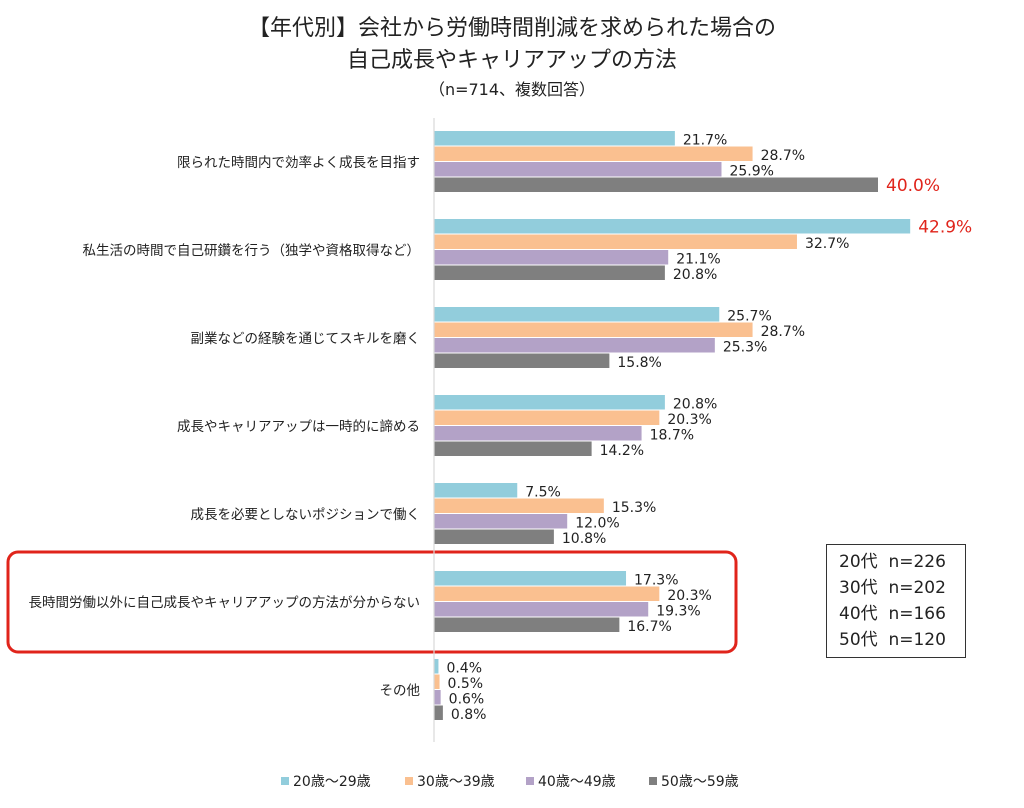 The height and width of the screenshot is (808, 1024). I want to click on chart-title-line1: 【年代別】会社から労働時間削減を求められた場合の, so click(511, 28).